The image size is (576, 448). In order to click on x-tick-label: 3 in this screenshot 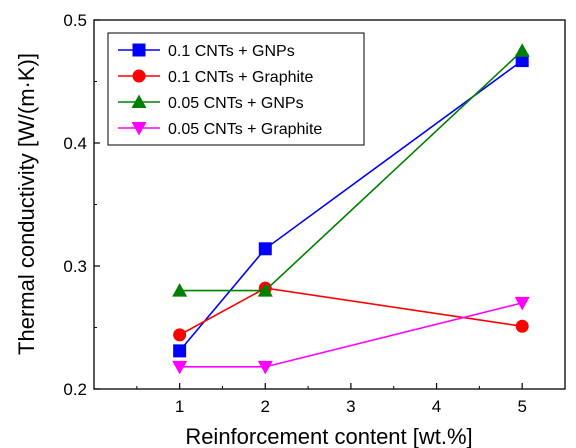, I will do `click(350, 406)`.